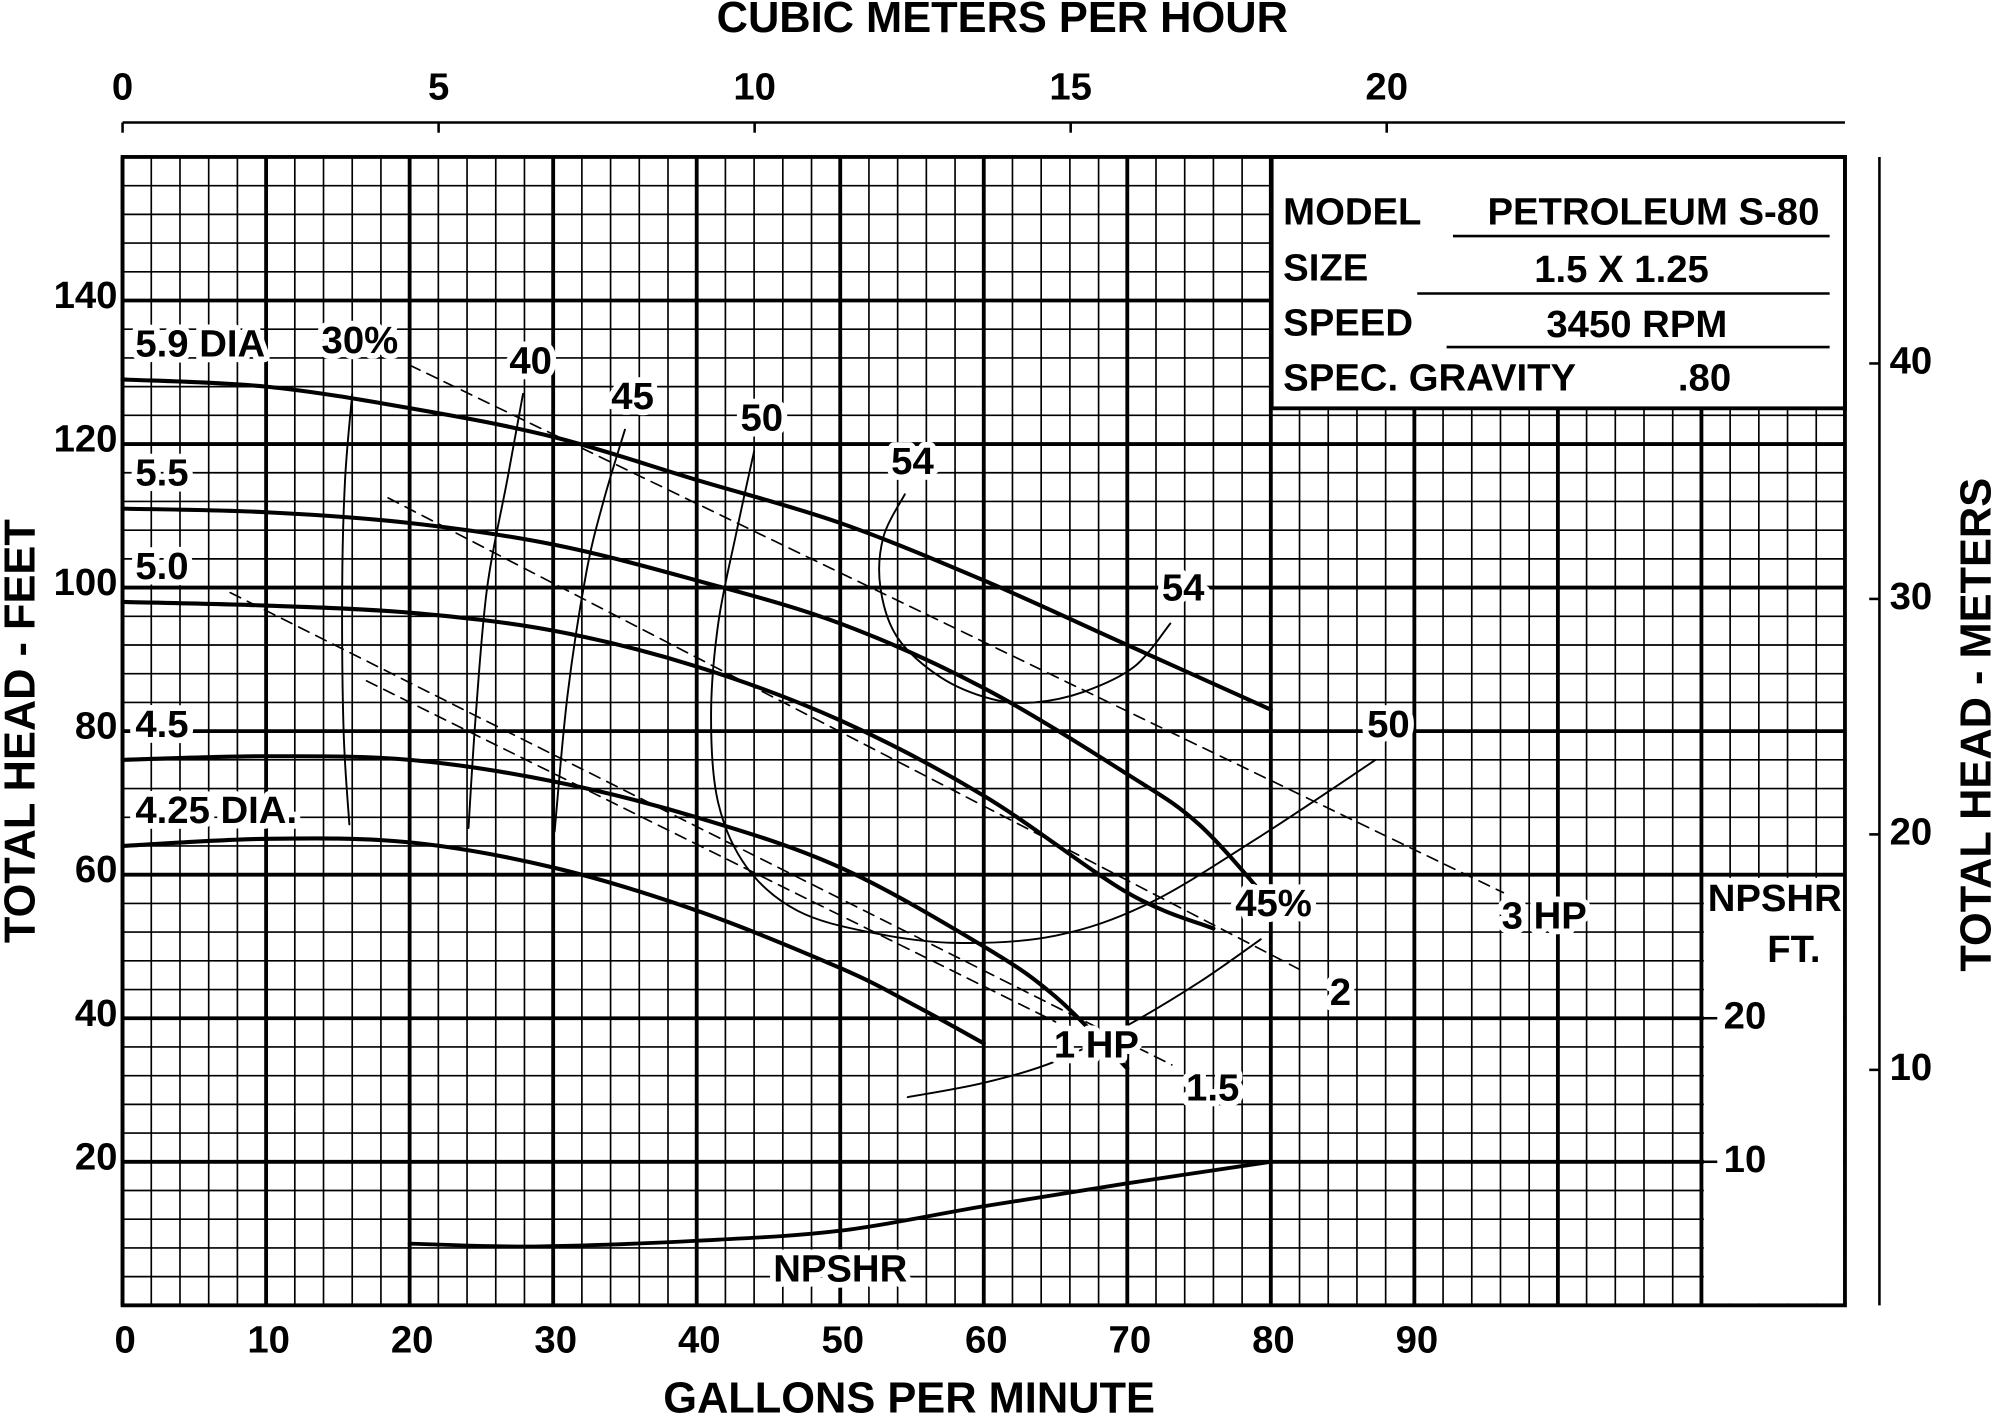  What do you see at coordinates (268, 1339) in the screenshot?
I see `x-tick-label: 10` at bounding box center [268, 1339].